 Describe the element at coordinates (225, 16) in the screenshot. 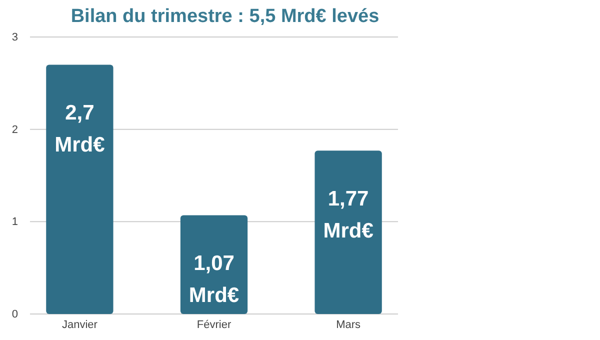

I see `chart-title: Bilan du trimestre : 5,5 Mrd€ levés` at that location.